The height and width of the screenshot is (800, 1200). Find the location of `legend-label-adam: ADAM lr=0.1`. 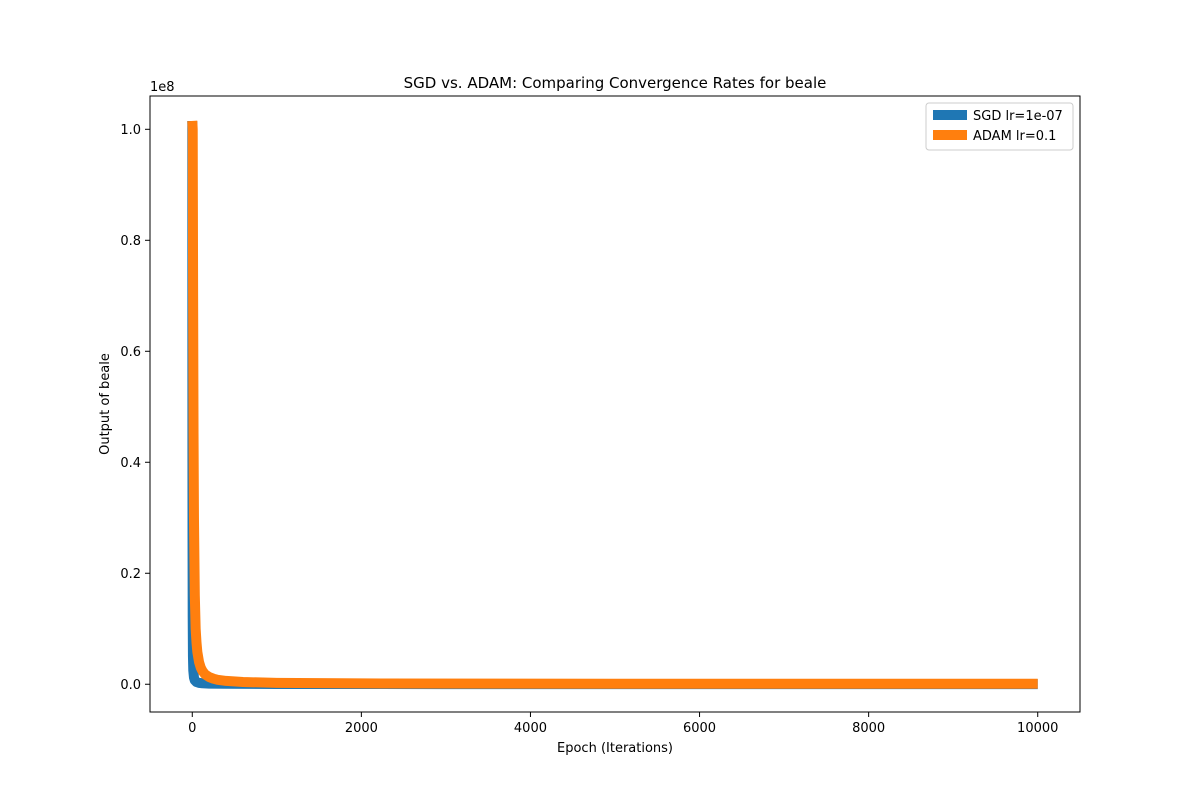

legend-label-adam: ADAM lr=0.1 is located at coordinates (1014, 136).